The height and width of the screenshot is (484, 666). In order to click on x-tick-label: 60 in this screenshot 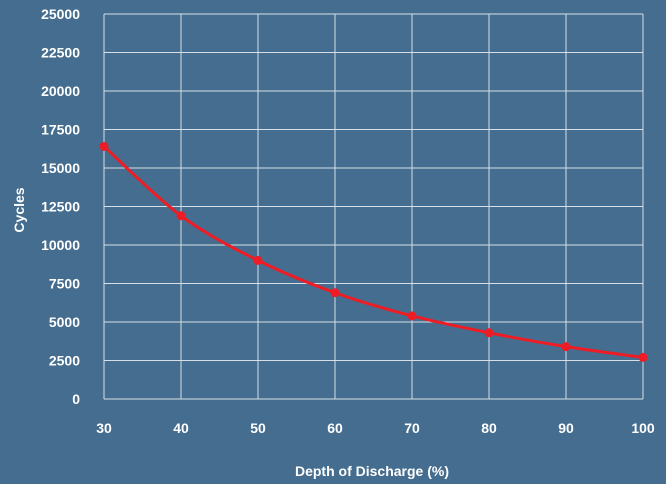, I will do `click(335, 428)`.